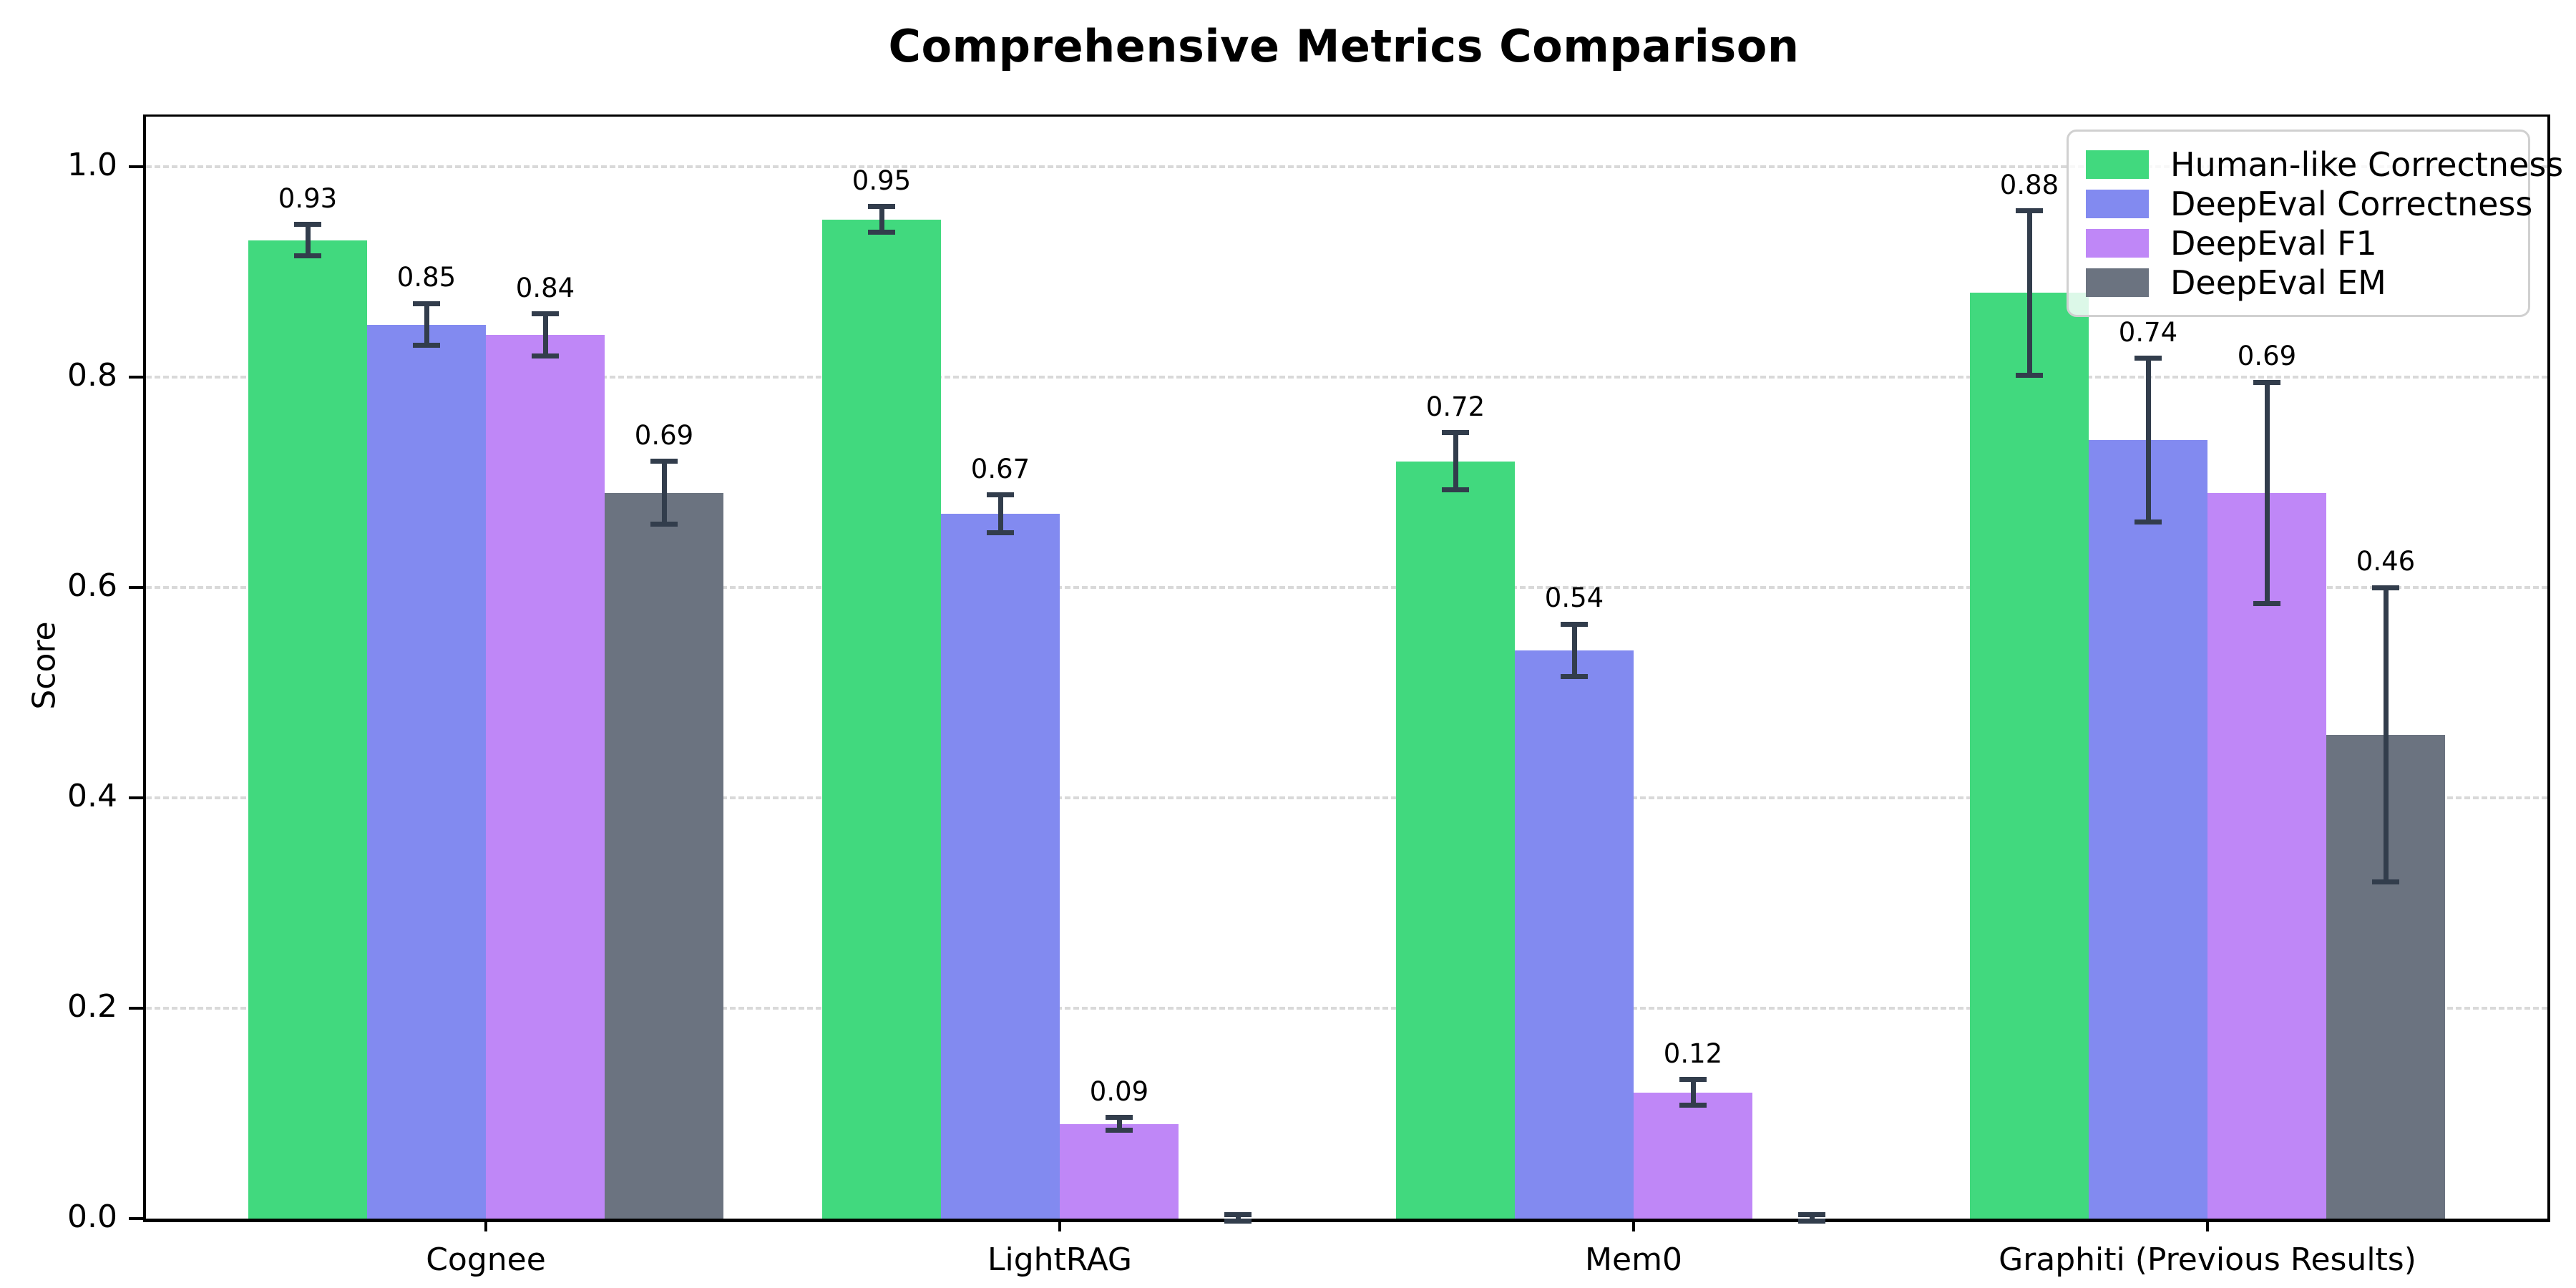  What do you see at coordinates (92, 796) in the screenshot?
I see `y-tick-label: 0.4` at bounding box center [92, 796].